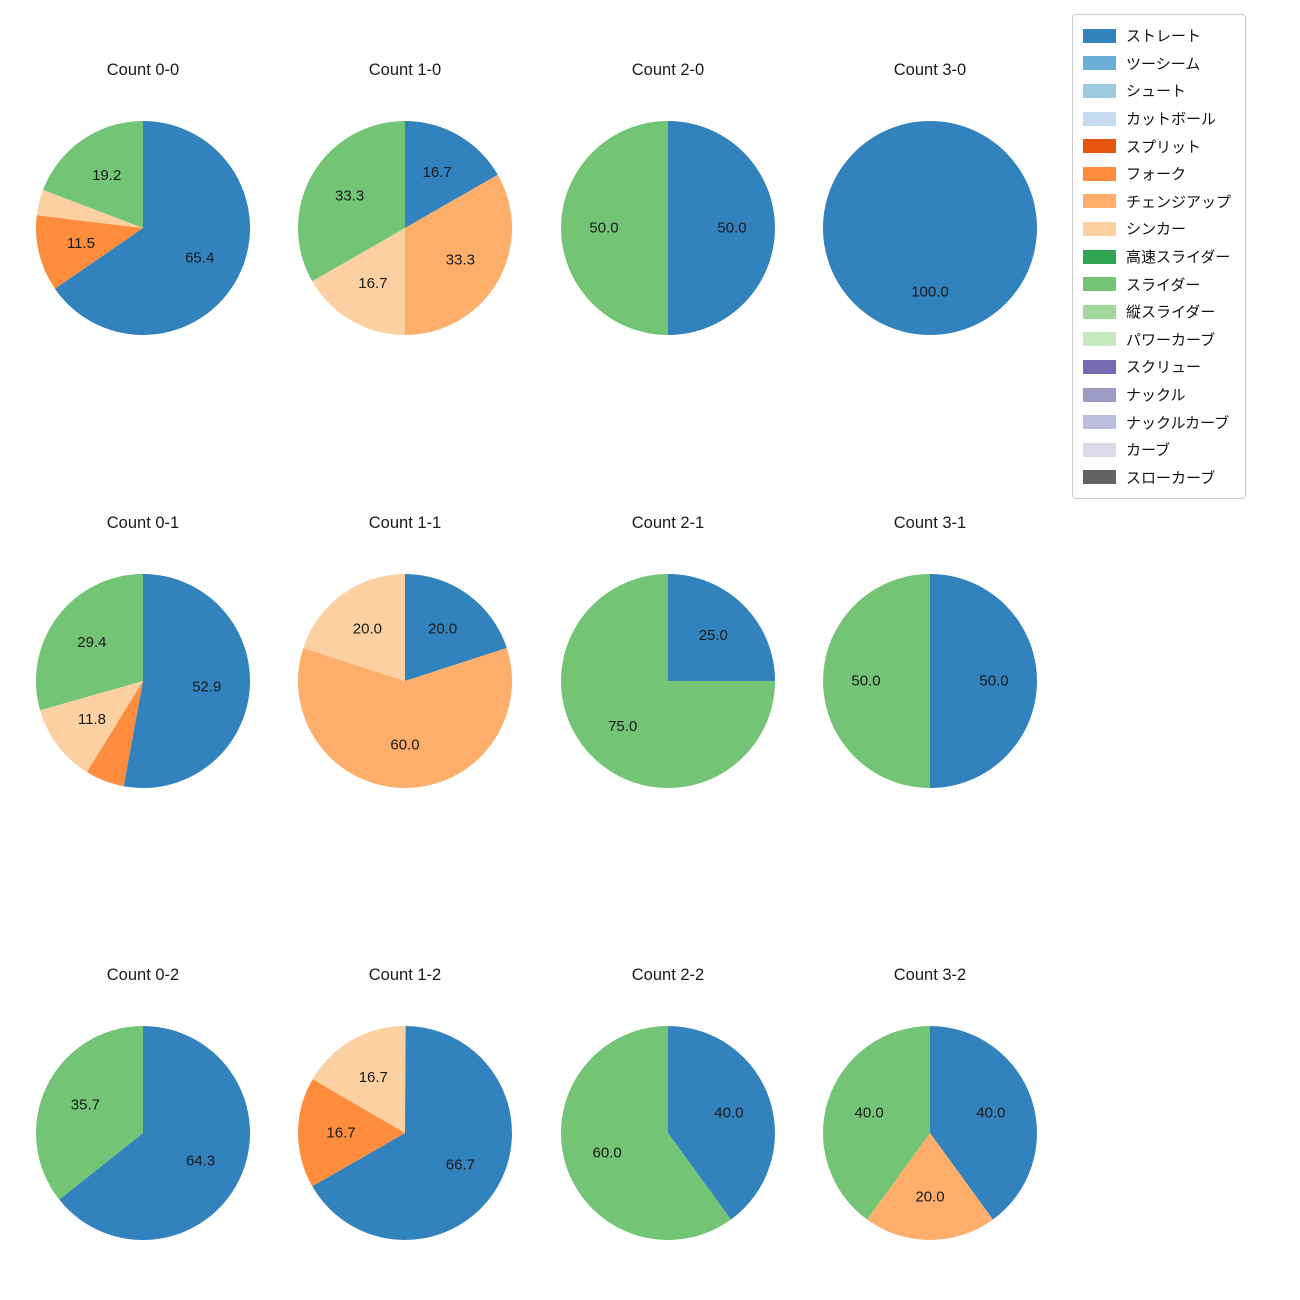 This screenshot has height=1300, width=1300. I want to click on pie-chart: 50.0 50.0, so click(930, 681).